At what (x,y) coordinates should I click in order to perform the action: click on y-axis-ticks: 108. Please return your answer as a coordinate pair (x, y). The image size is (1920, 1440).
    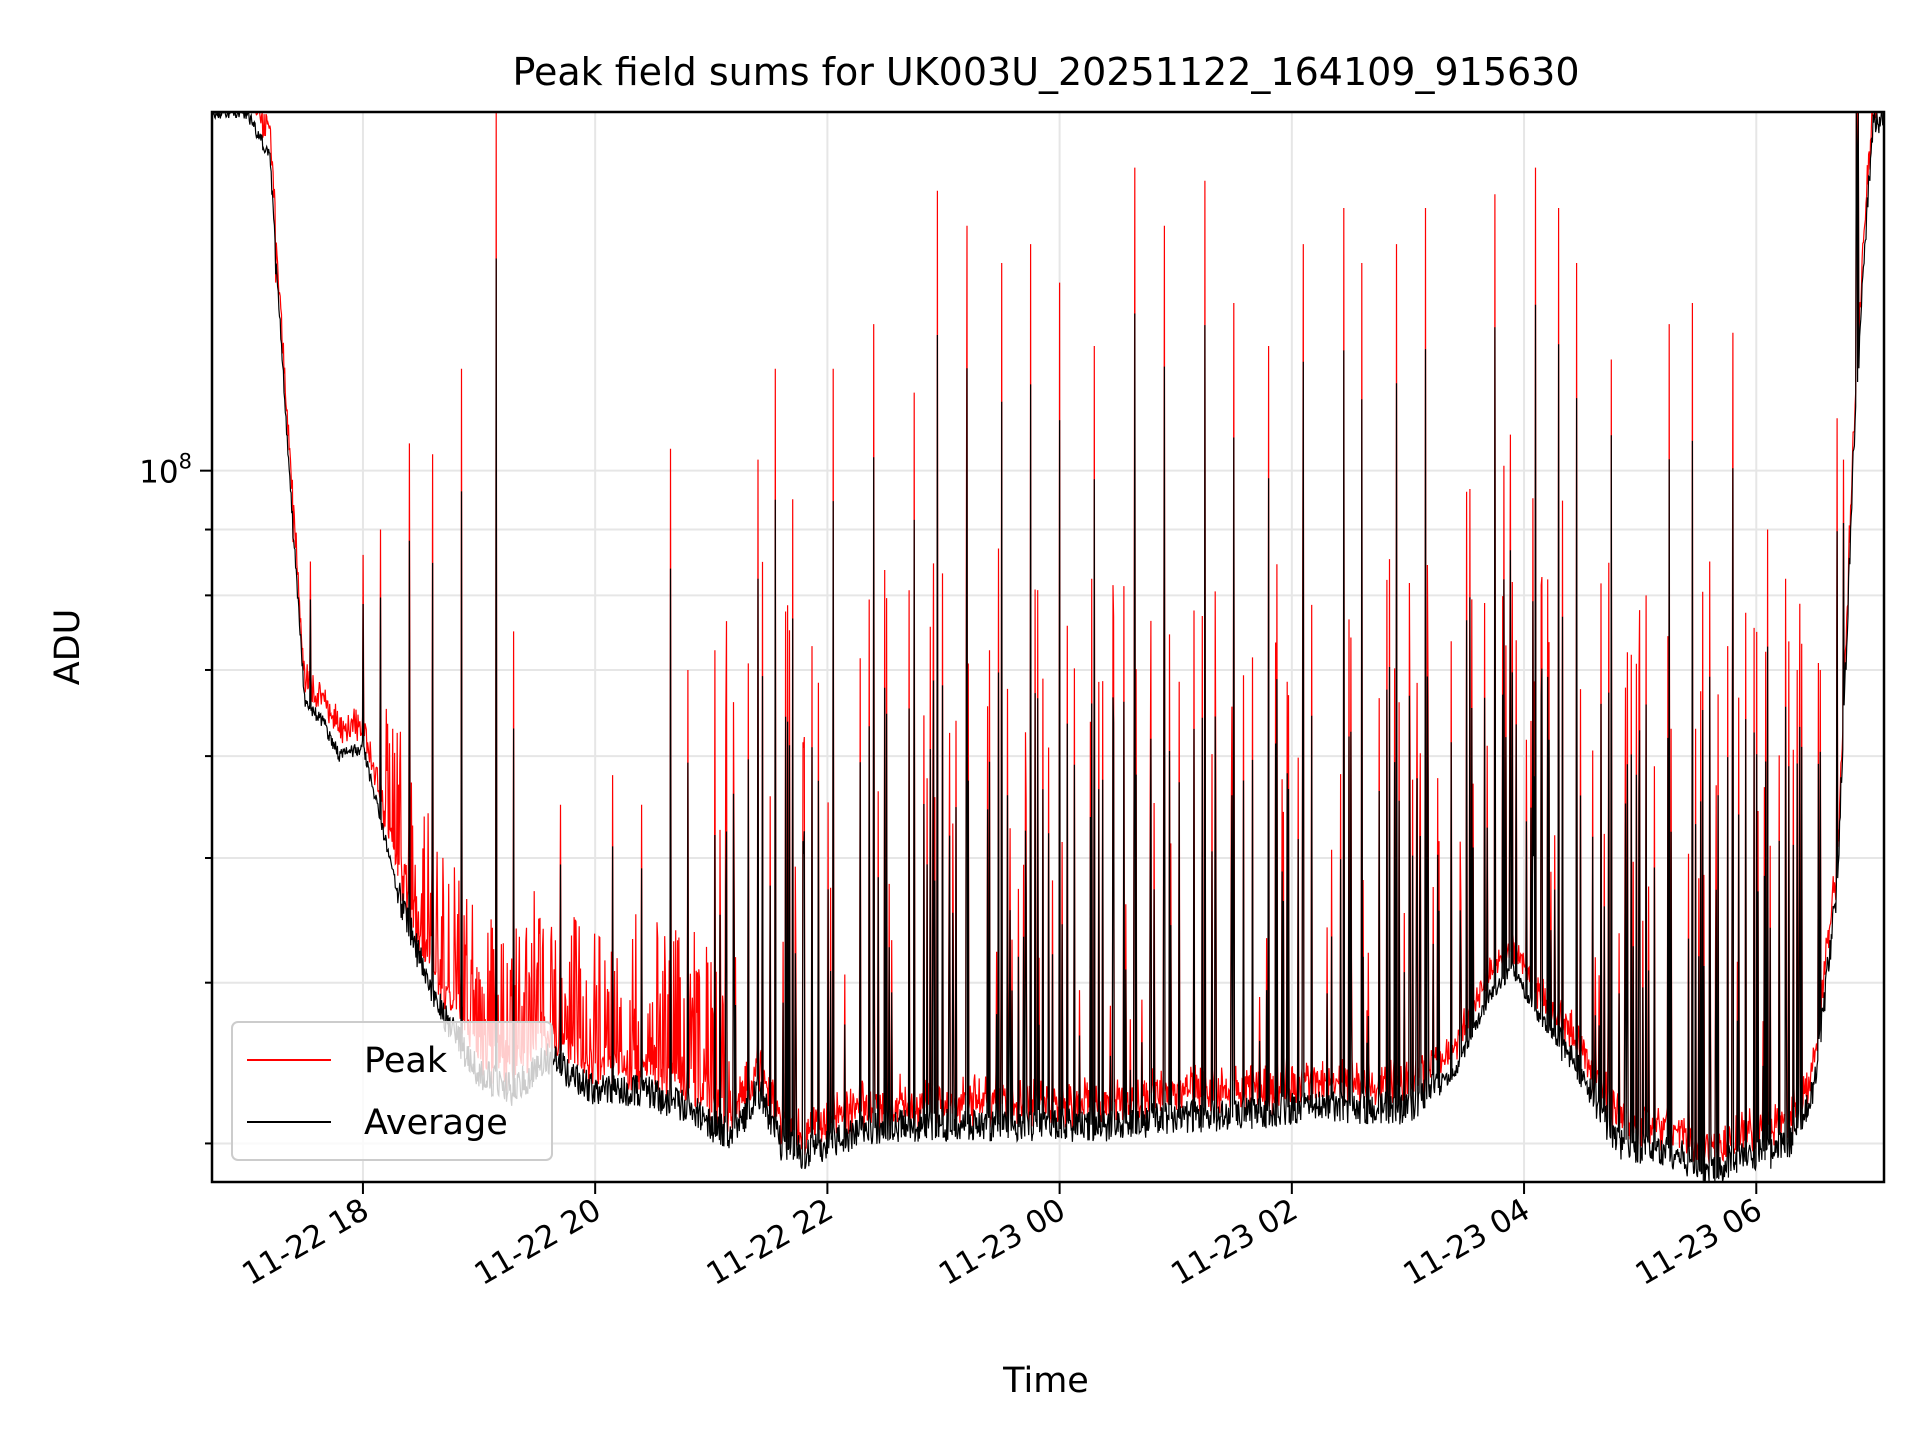
    Looking at the image, I should click on (175, 797).